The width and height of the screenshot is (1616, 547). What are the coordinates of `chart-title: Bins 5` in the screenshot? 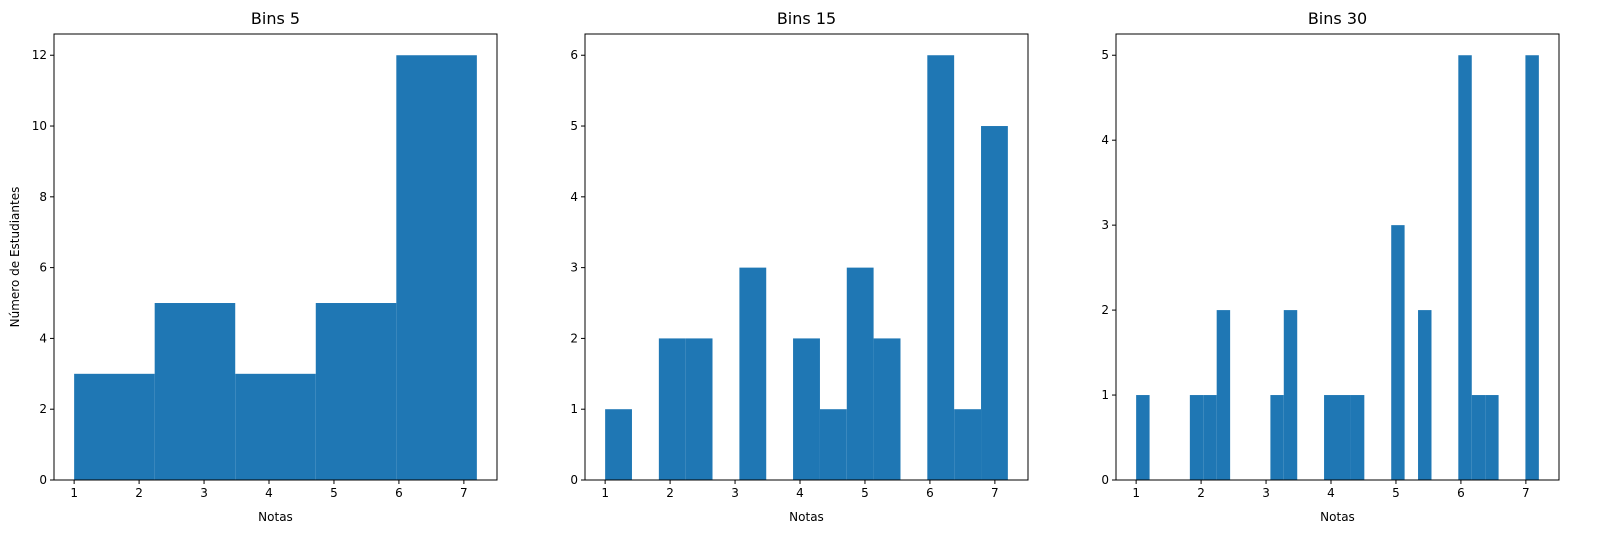 It's located at (275, 18).